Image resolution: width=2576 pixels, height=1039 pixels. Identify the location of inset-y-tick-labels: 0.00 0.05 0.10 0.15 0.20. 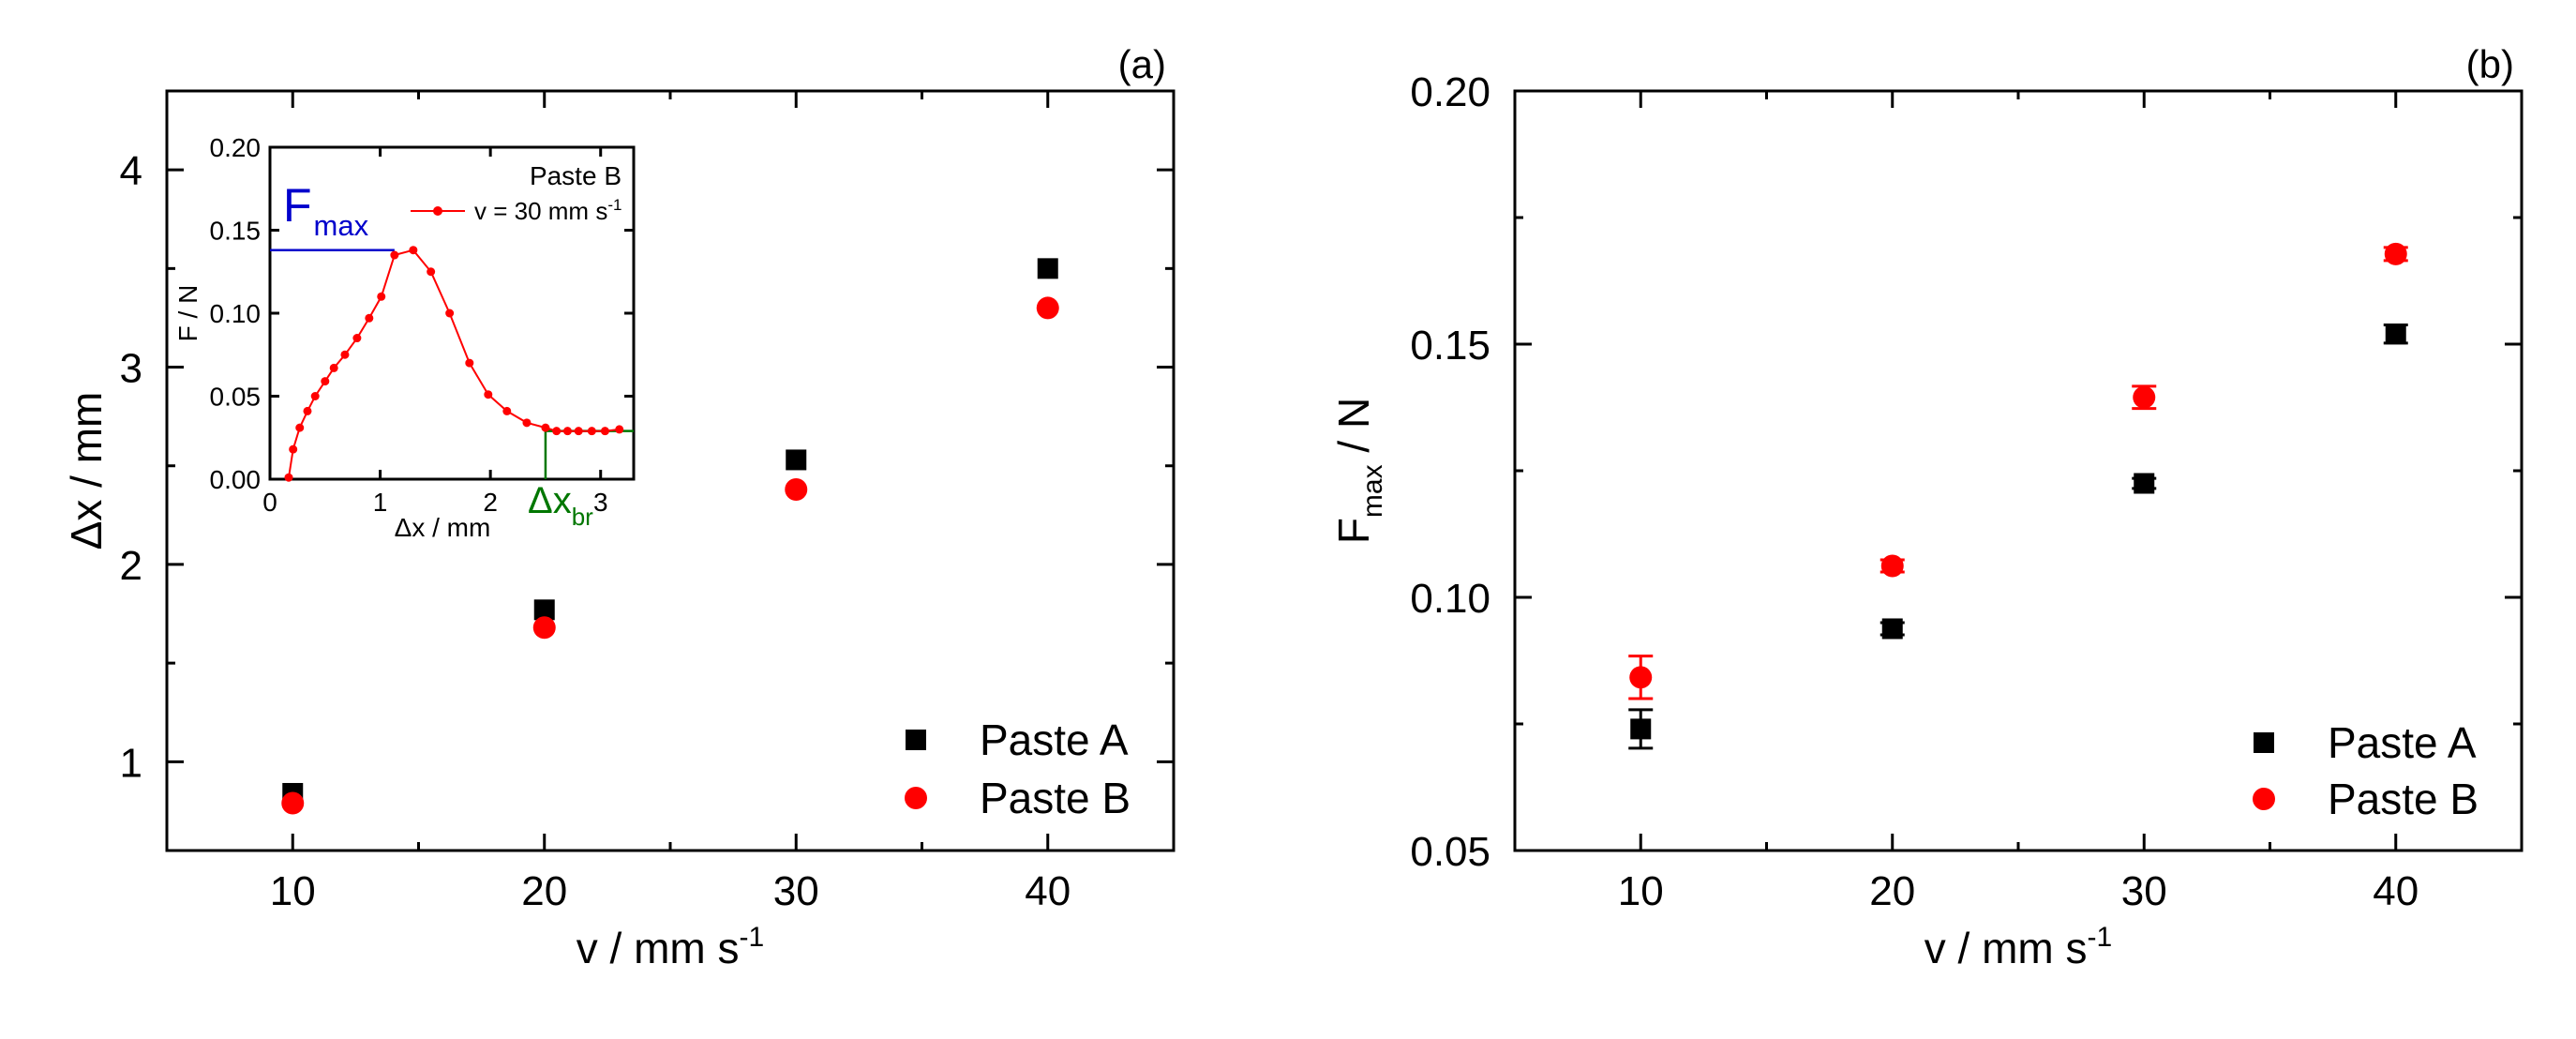
(236, 313).